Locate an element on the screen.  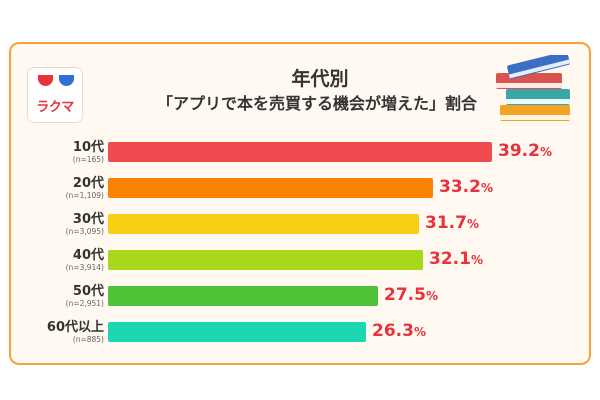
category-label: 30代 (n=3,095) is located at coordinates (74, 225).